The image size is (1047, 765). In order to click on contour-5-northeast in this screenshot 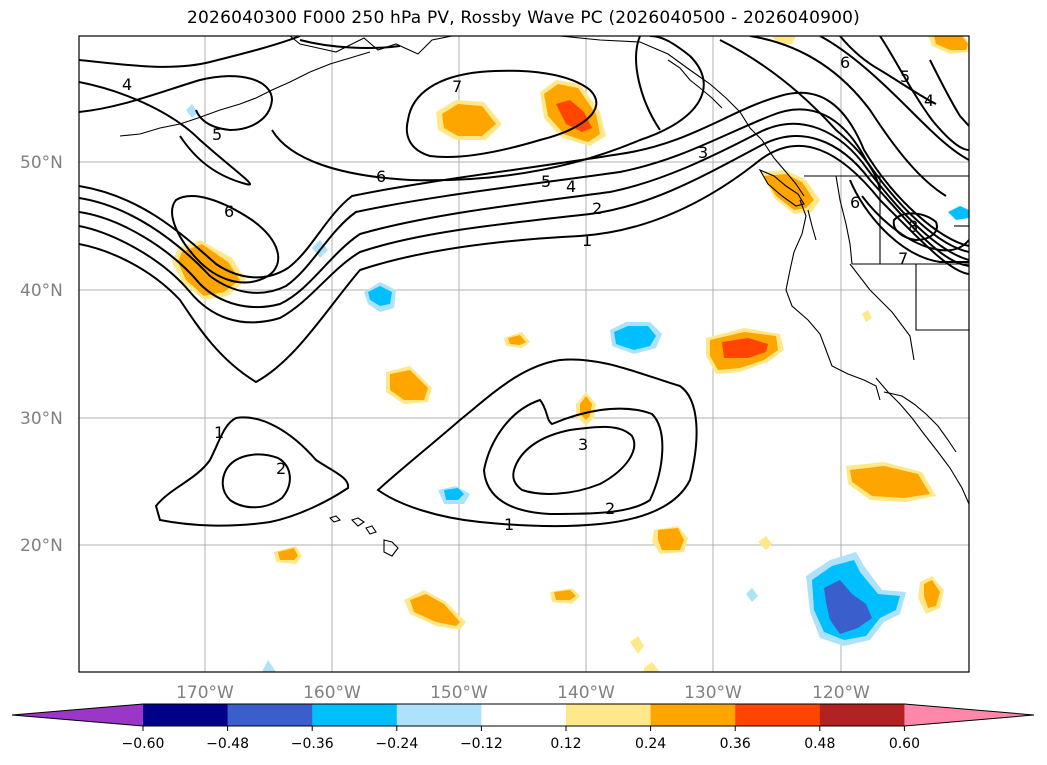, I will do `click(924, 93)`.